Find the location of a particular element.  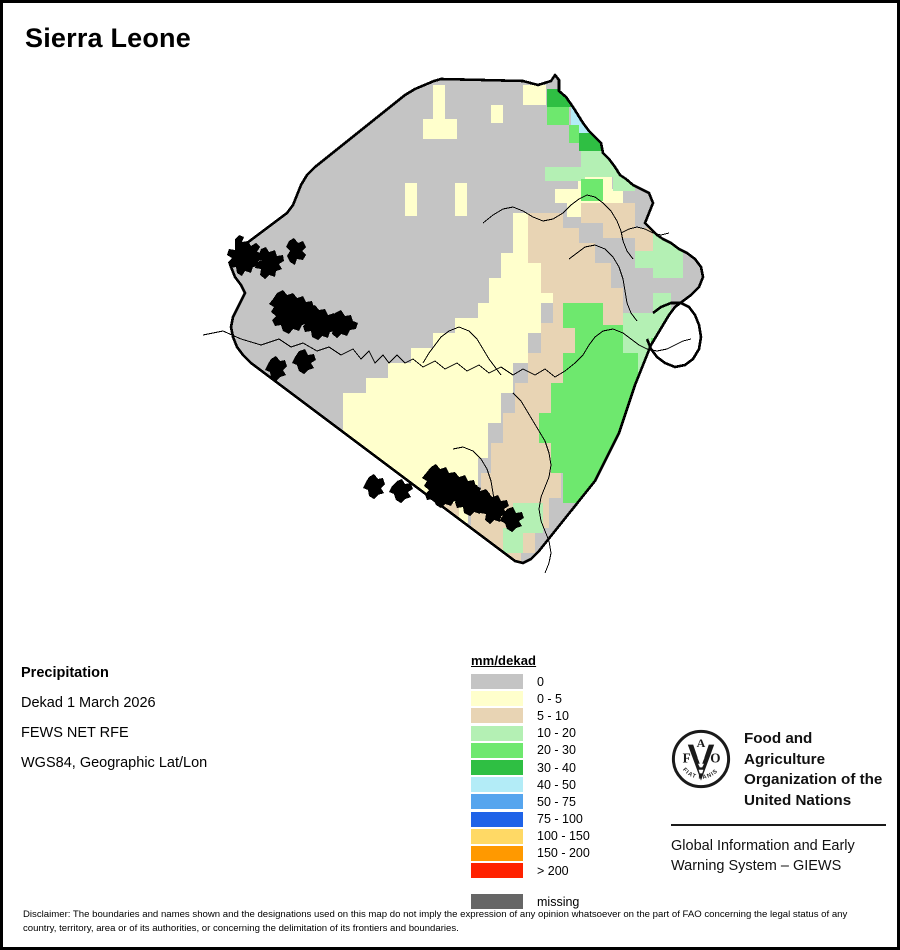

legend-item: 40 - 50 is located at coordinates (530, 784).